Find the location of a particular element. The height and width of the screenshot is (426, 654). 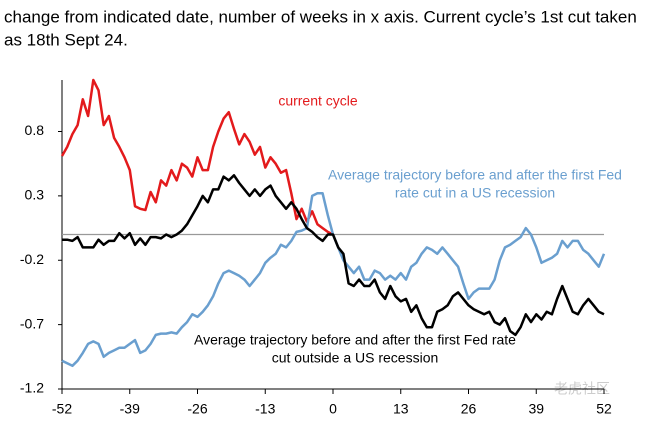

y-tick-label: 0.3 is located at coordinates (35, 195).